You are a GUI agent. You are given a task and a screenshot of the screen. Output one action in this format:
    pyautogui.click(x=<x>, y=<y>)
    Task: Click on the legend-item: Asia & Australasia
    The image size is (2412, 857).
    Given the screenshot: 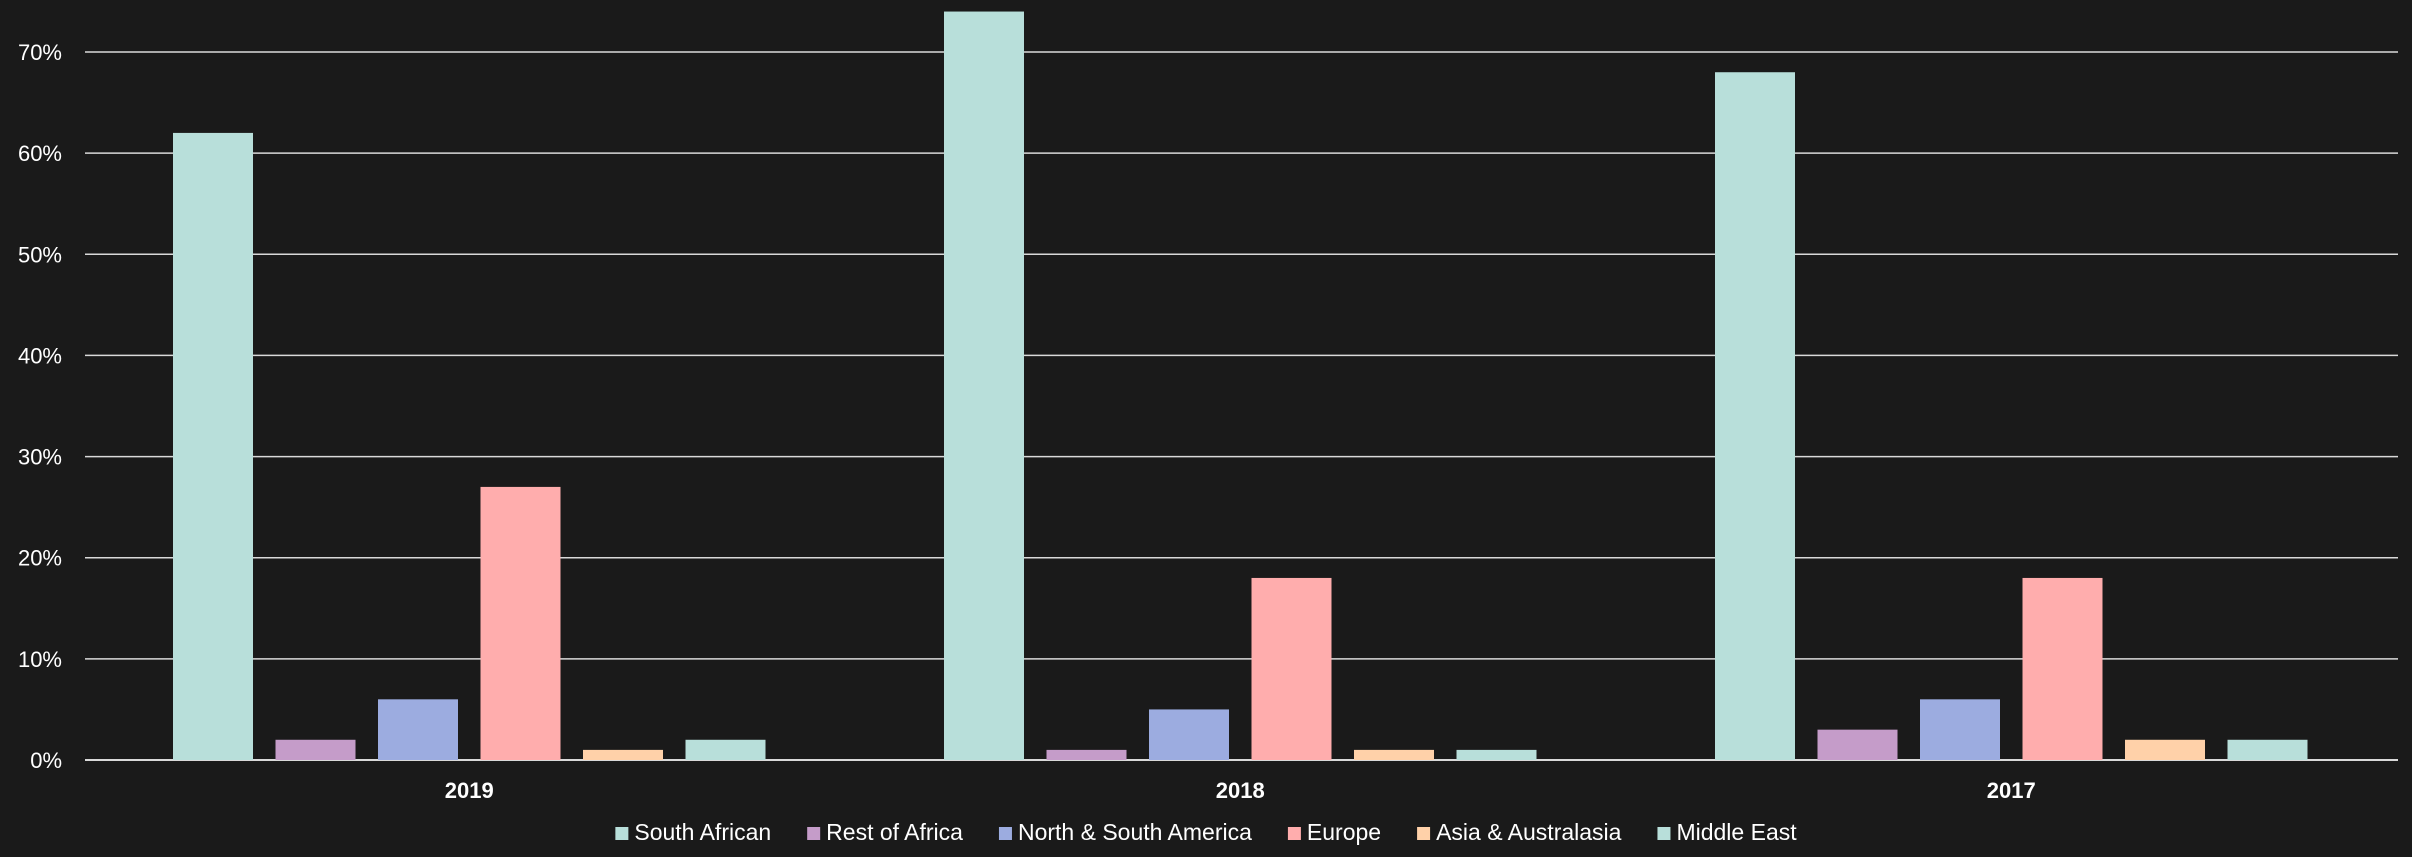 What is the action you would take?
    pyautogui.click(x=1519, y=832)
    